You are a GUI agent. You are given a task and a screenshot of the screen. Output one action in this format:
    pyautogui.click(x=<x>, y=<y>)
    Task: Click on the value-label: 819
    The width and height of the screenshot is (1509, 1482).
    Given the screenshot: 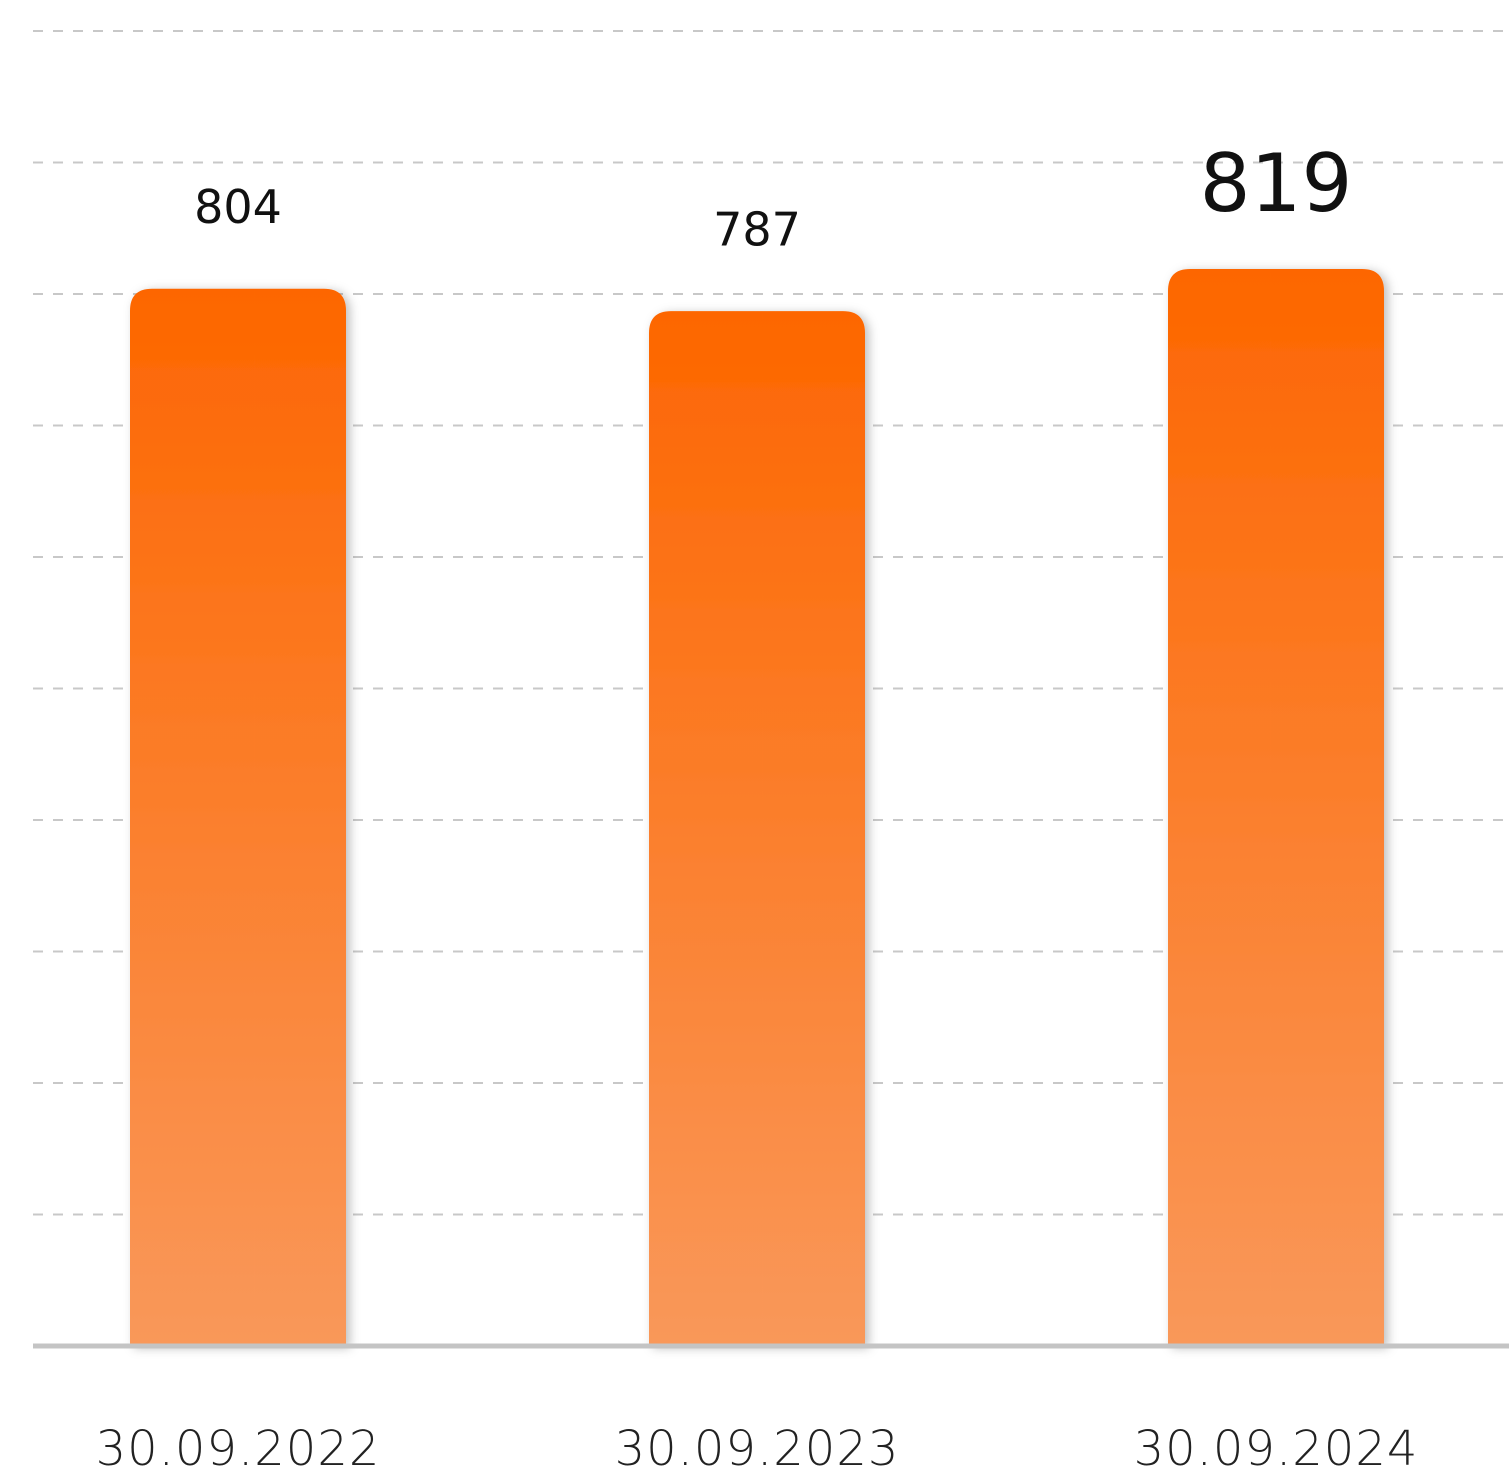 What is the action you would take?
    pyautogui.click(x=1276, y=183)
    